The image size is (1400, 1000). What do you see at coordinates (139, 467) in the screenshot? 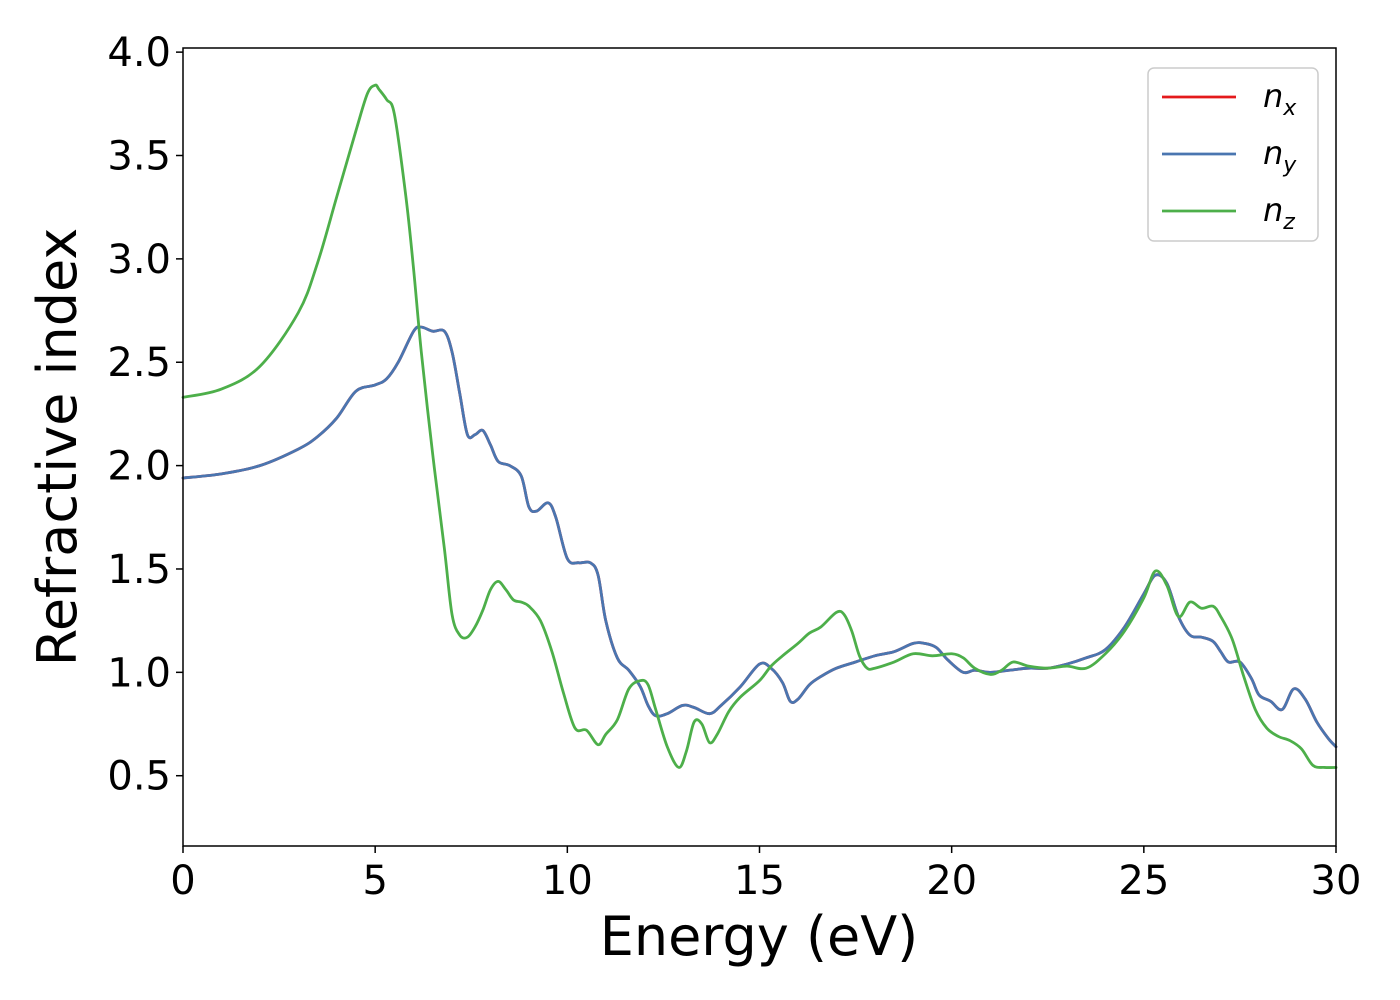
I see `y-tick-label: 2.0` at bounding box center [139, 467].